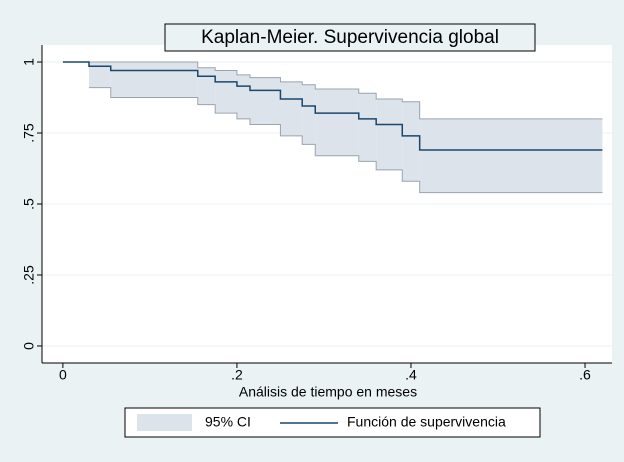  Describe the element at coordinates (426, 422) in the screenshot. I see `legend-label: Función de supervivencia` at that location.